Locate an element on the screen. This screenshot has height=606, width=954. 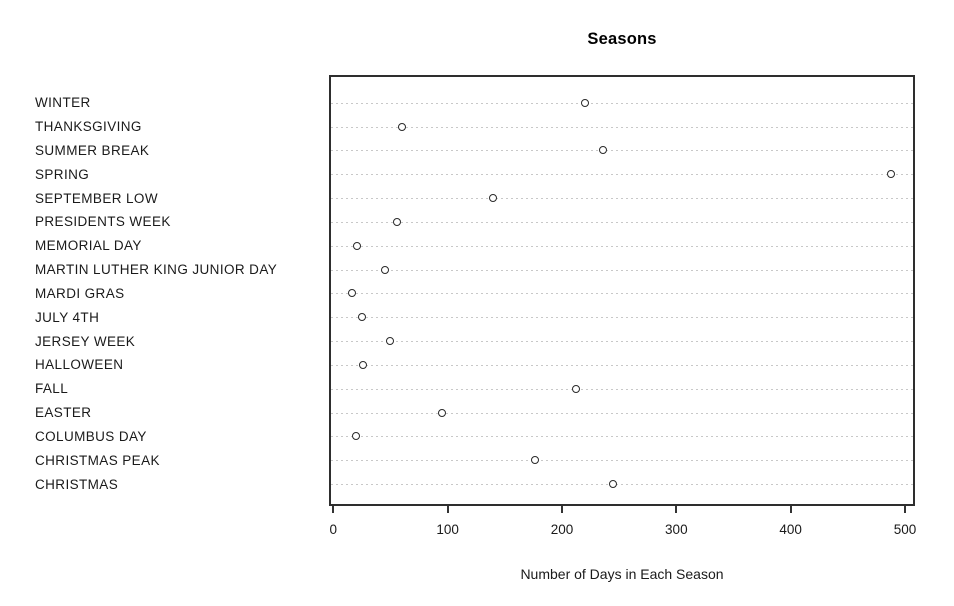
category-label: COLUMBUS DAY is located at coordinates (91, 436).